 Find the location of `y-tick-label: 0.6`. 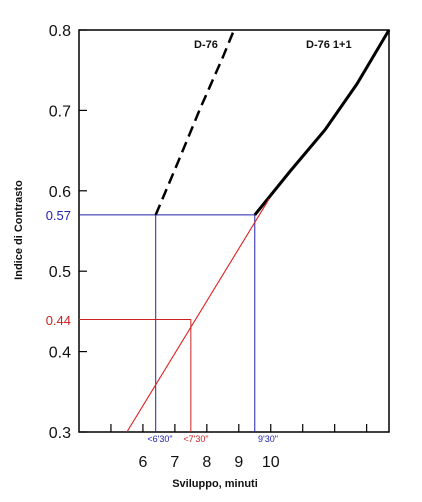

y-tick-label: 0.6 is located at coordinates (60, 192).